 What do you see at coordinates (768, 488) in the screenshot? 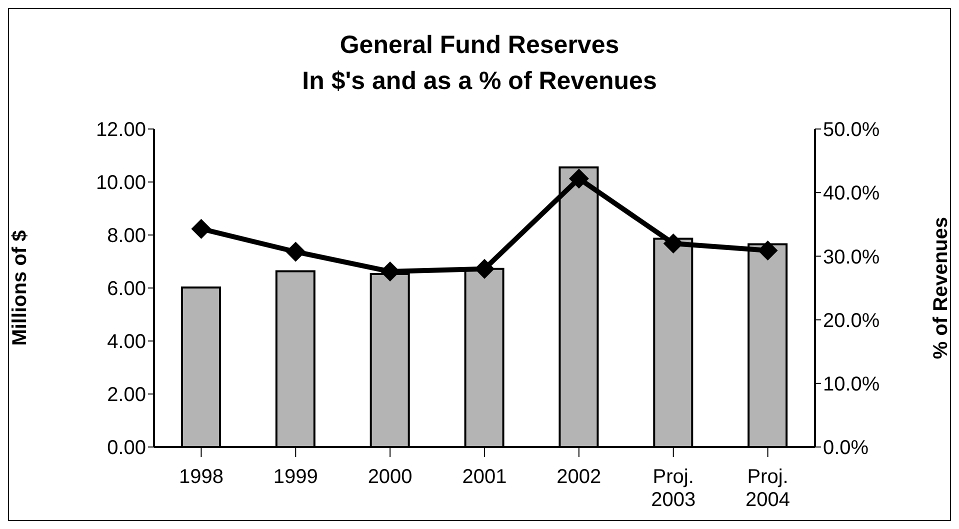
I see `x-tick-label: Proj. 2004` at bounding box center [768, 488].